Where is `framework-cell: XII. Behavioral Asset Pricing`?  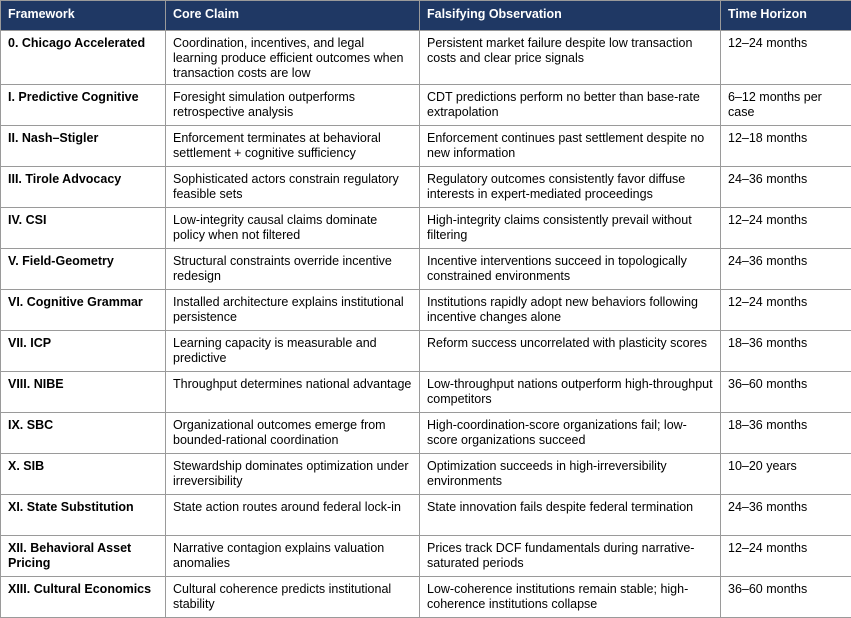
framework-cell: XII. Behavioral Asset Pricing is located at coordinates (83, 556).